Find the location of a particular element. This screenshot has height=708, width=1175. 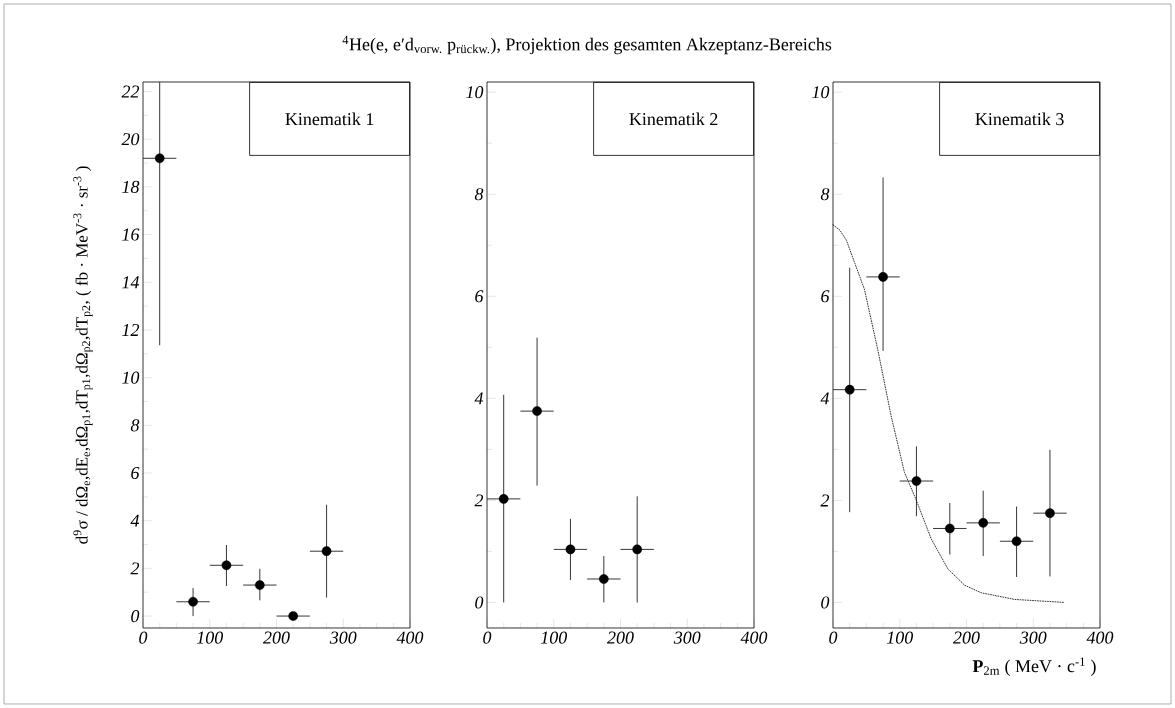

text: Kinematik 1 is located at coordinates (329, 119).